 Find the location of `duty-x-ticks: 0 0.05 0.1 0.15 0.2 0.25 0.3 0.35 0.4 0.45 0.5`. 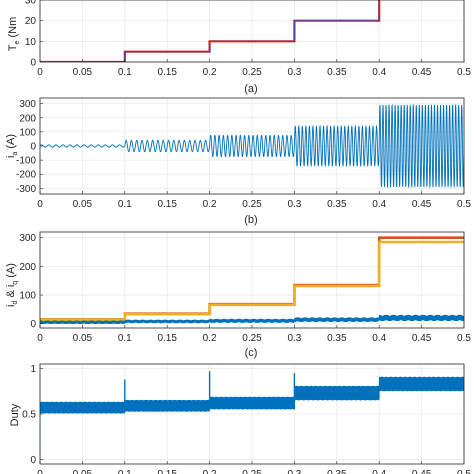

duty-x-ticks: 0 0.05 0.1 0.15 0.2 0.25 0.3 0.35 0.4 0.45 0.5 is located at coordinates (254, 467).